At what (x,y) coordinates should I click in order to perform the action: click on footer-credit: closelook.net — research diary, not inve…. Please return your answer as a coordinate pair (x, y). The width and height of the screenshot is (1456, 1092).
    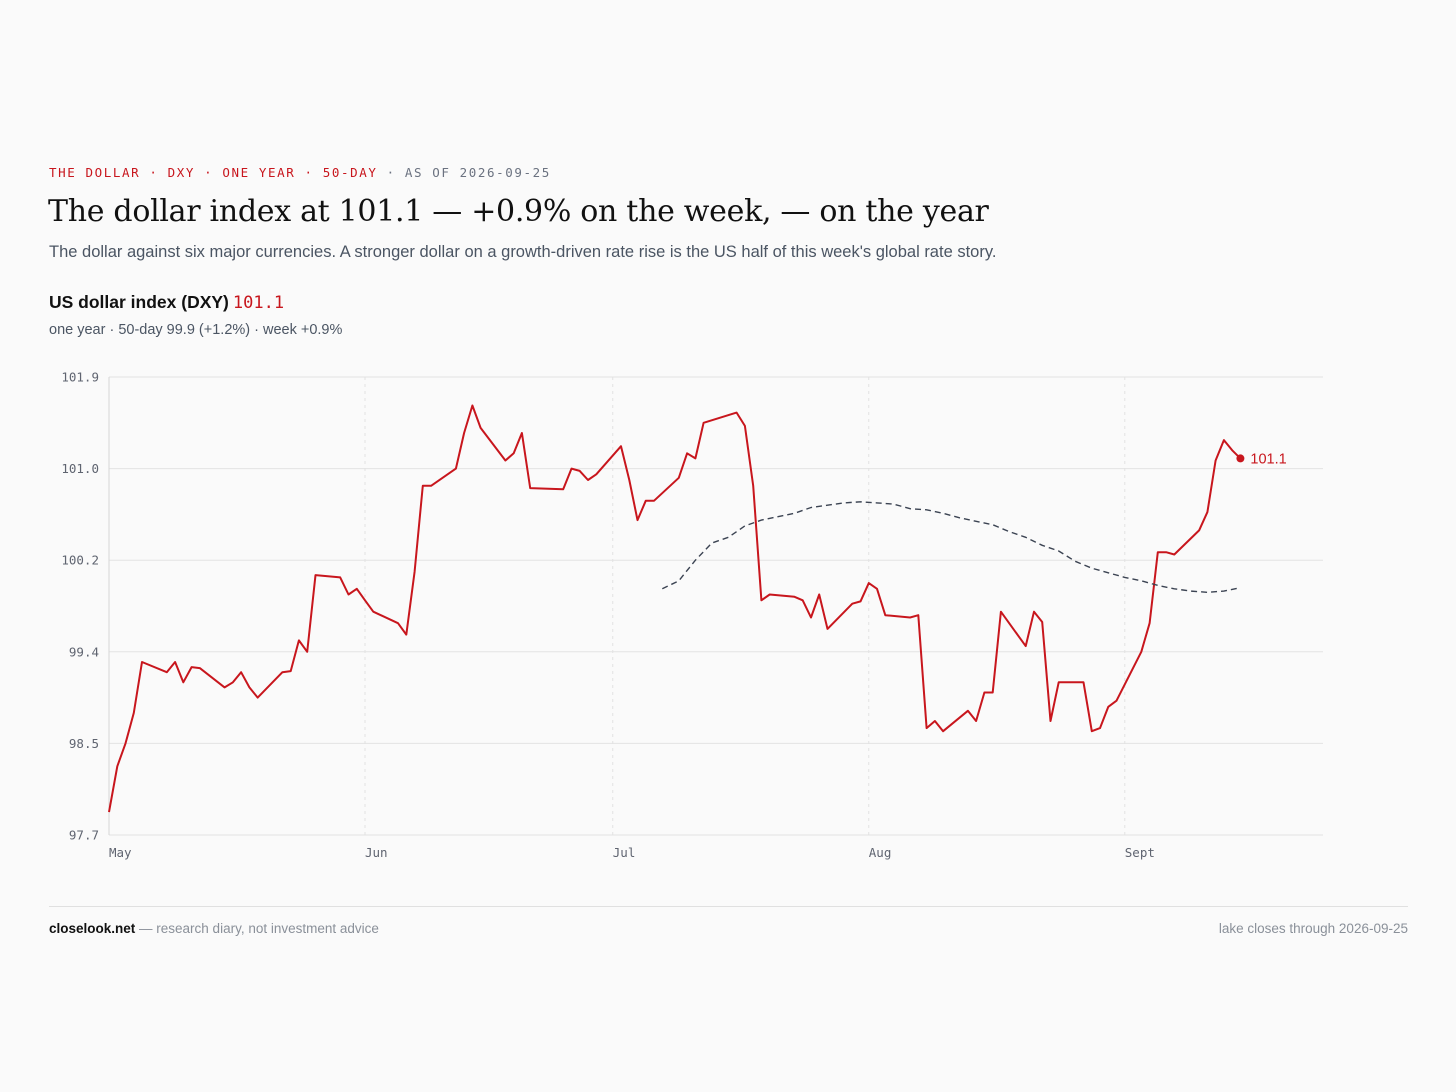
    Looking at the image, I should click on (214, 928).